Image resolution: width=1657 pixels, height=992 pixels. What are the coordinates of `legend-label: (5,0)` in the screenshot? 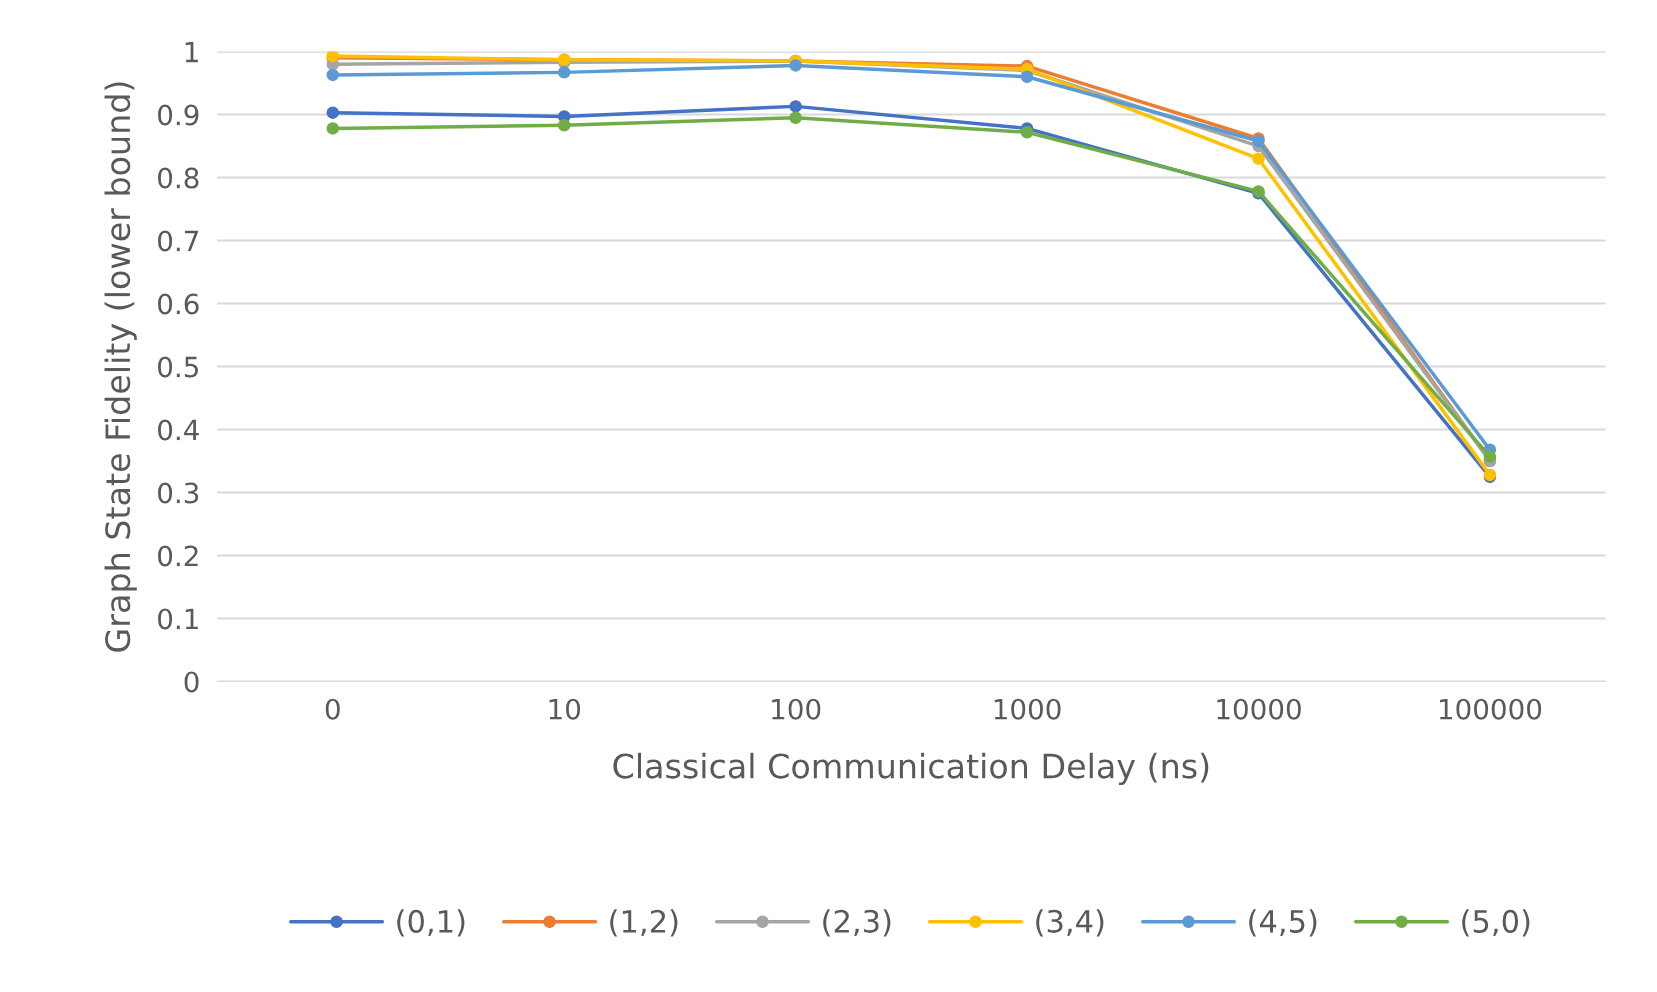 It's located at (1496, 923).